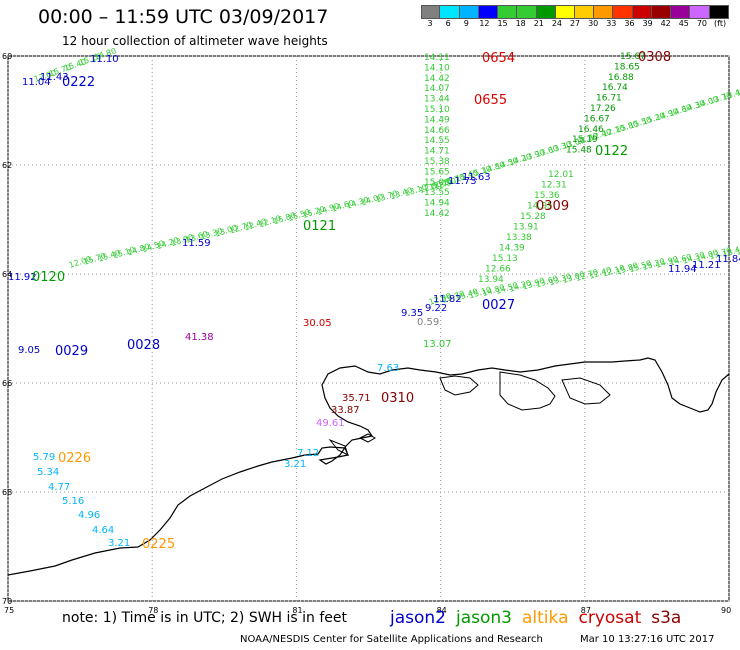 The image size is (740, 650). What do you see at coordinates (397, 398) in the screenshot?
I see `pass-time-label: 0310` at bounding box center [397, 398].